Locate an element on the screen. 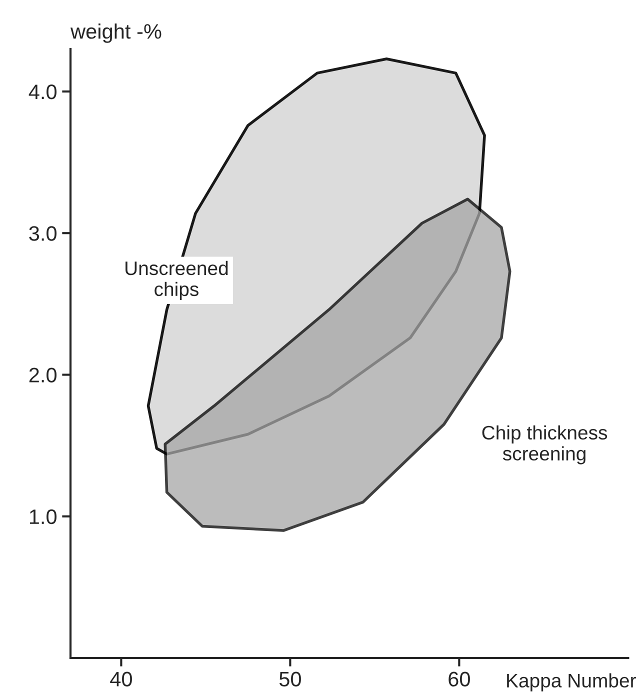  y-tick-label: 1.0 is located at coordinates (43, 516).